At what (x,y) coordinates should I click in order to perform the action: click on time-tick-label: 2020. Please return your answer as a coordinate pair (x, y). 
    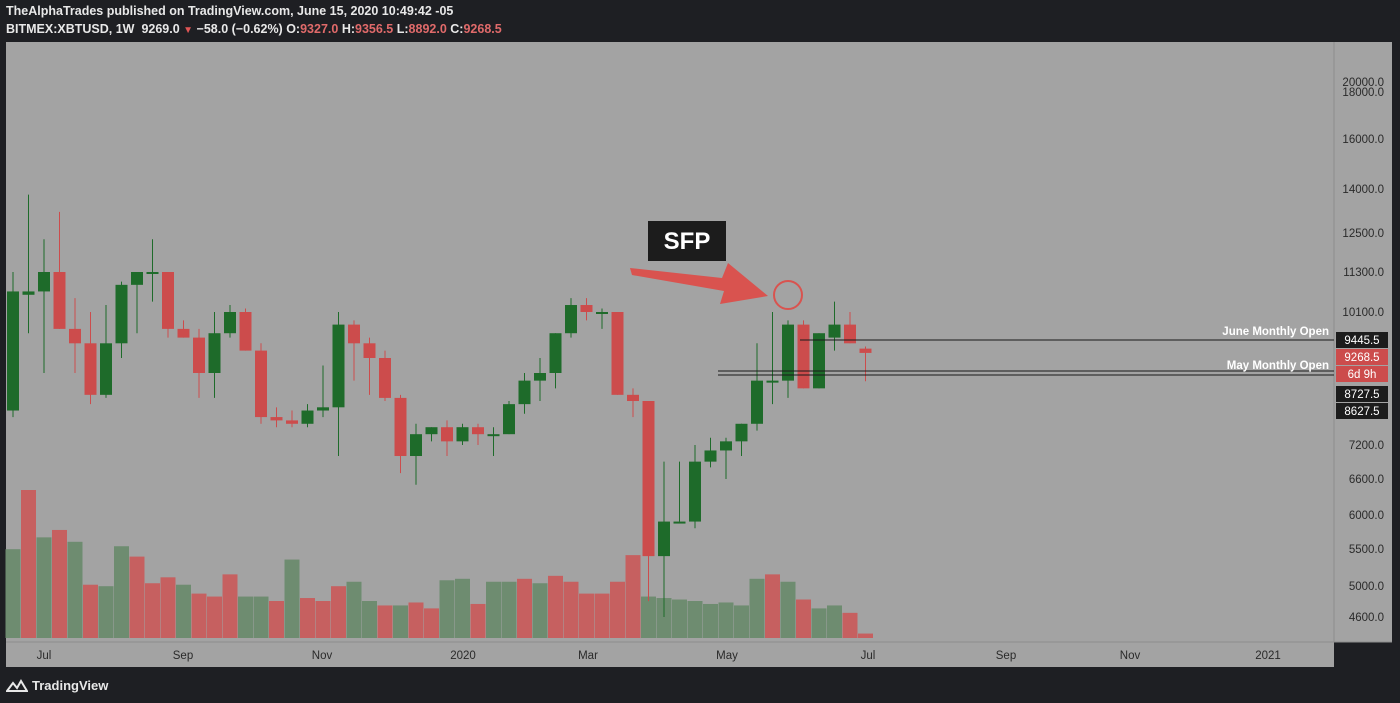
    Looking at the image, I should click on (463, 656).